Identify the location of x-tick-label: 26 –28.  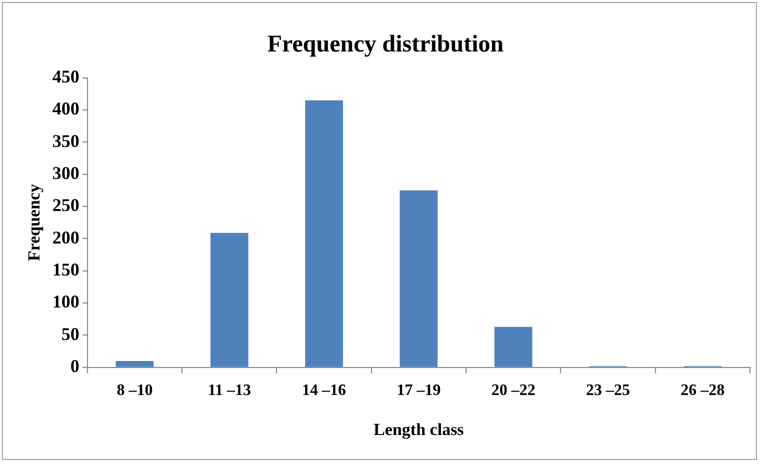
(702, 391).